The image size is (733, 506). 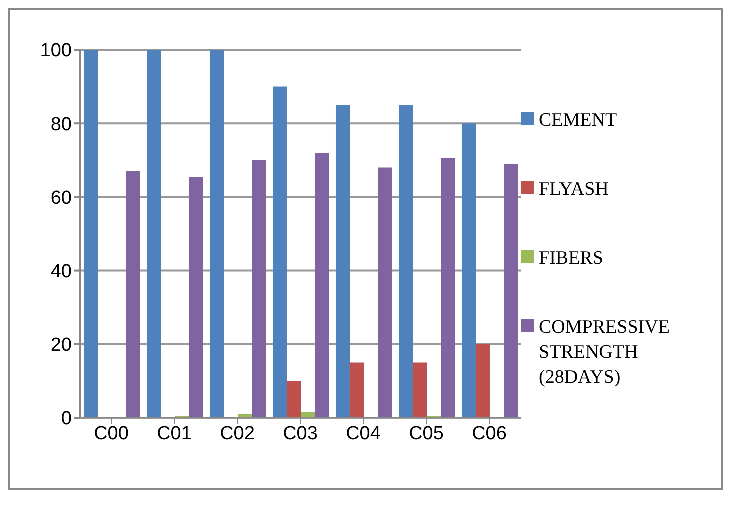 I want to click on x-tick-label: C03, so click(x=300, y=433).